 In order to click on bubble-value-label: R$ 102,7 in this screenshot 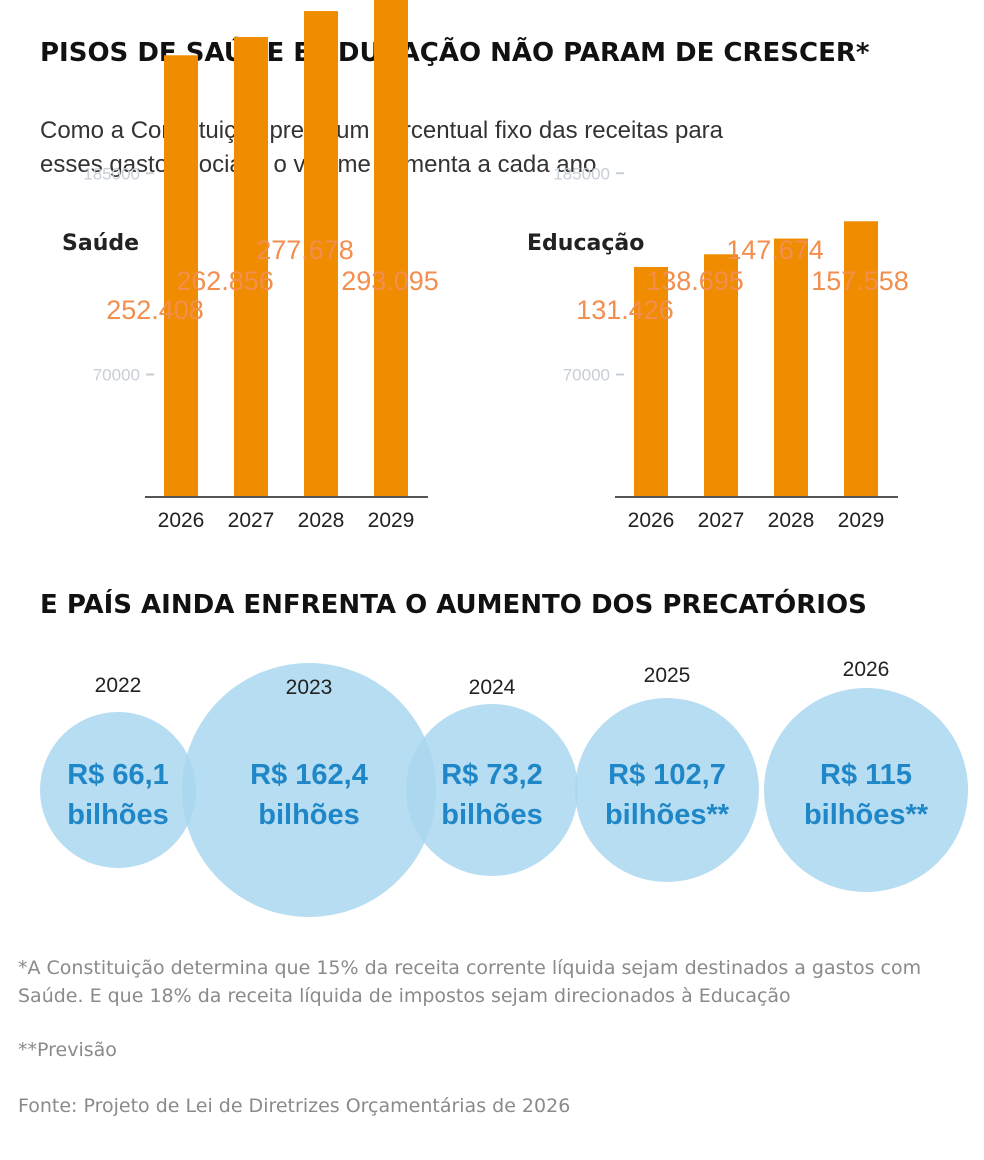, I will do `click(667, 775)`.